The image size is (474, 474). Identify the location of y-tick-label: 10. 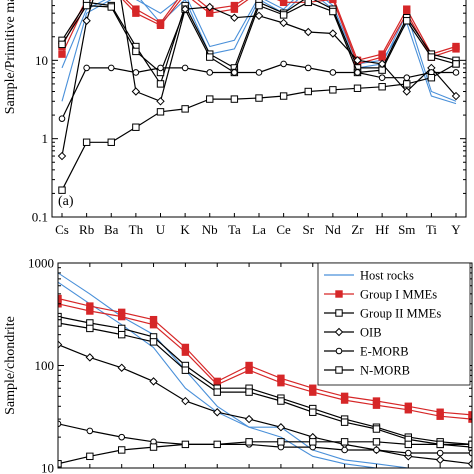
(41, 60).